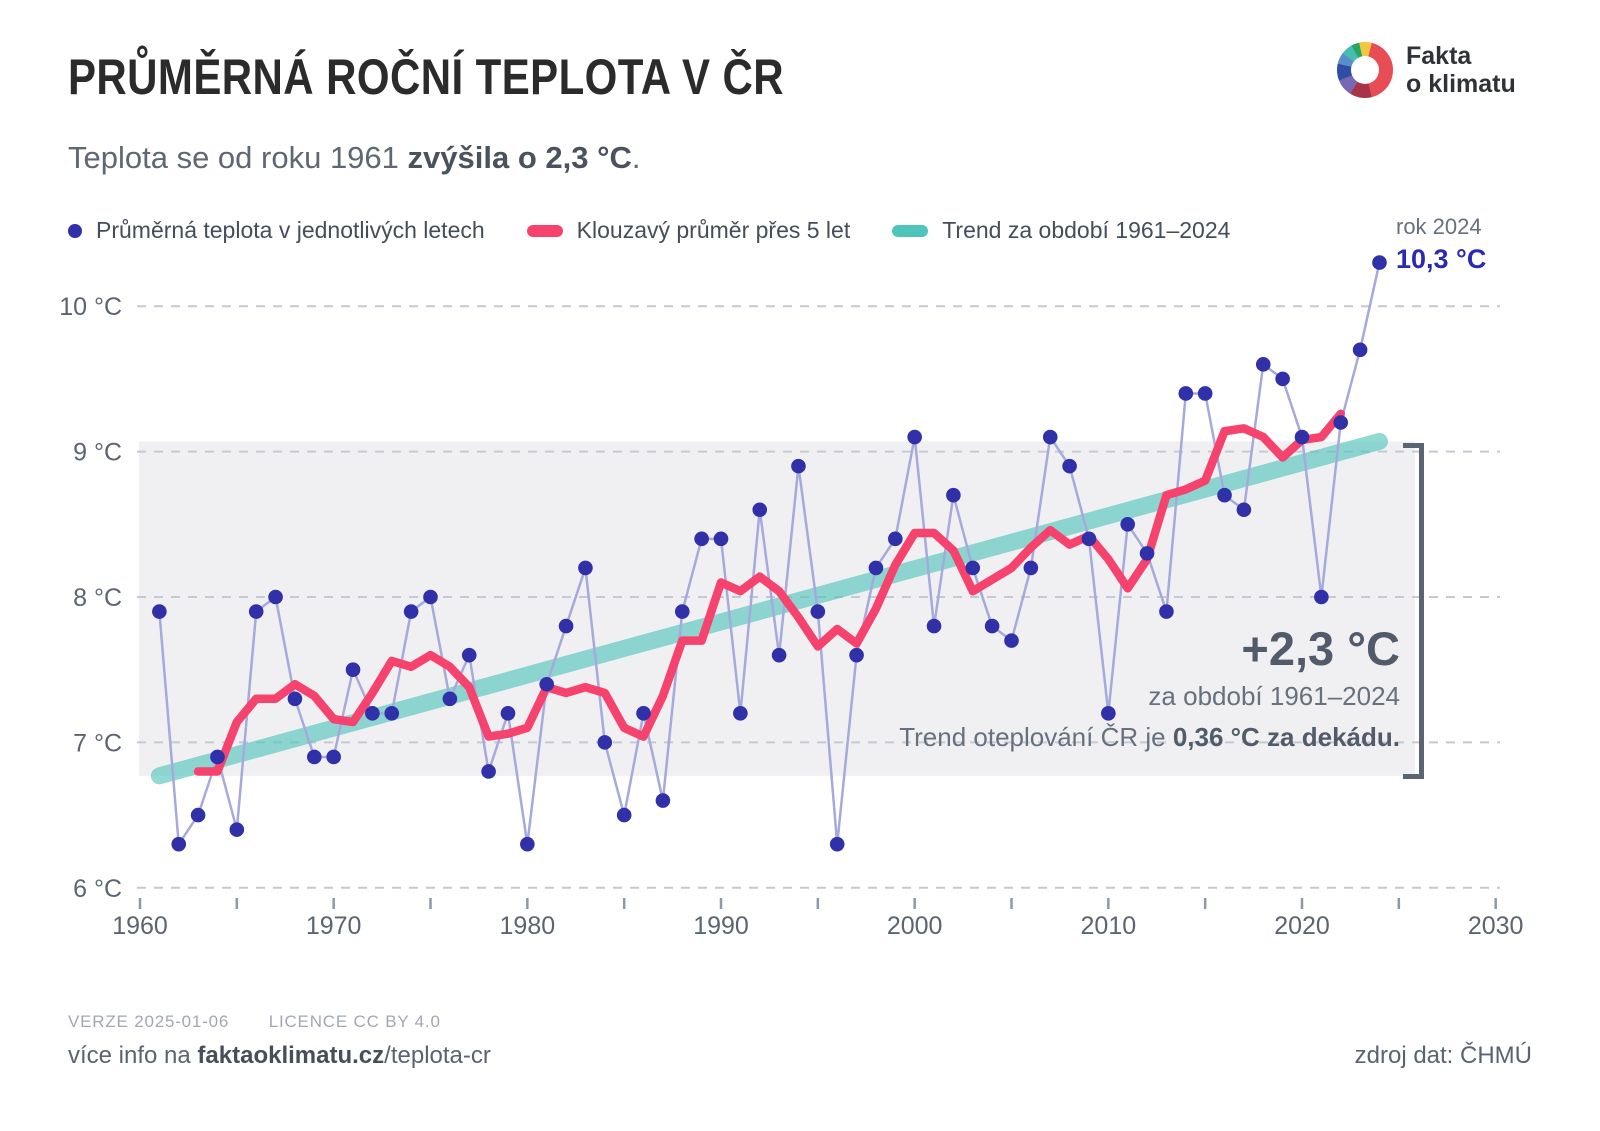 Image resolution: width=1600 pixels, height=1131 pixels. I want to click on brand-name: Fakta o klimatu, so click(1461, 70).